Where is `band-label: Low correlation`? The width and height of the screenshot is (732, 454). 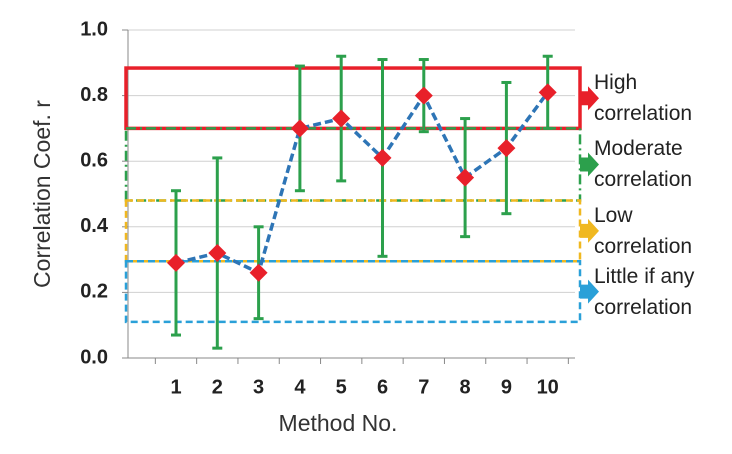 band-label: Low correlation is located at coordinates (643, 230).